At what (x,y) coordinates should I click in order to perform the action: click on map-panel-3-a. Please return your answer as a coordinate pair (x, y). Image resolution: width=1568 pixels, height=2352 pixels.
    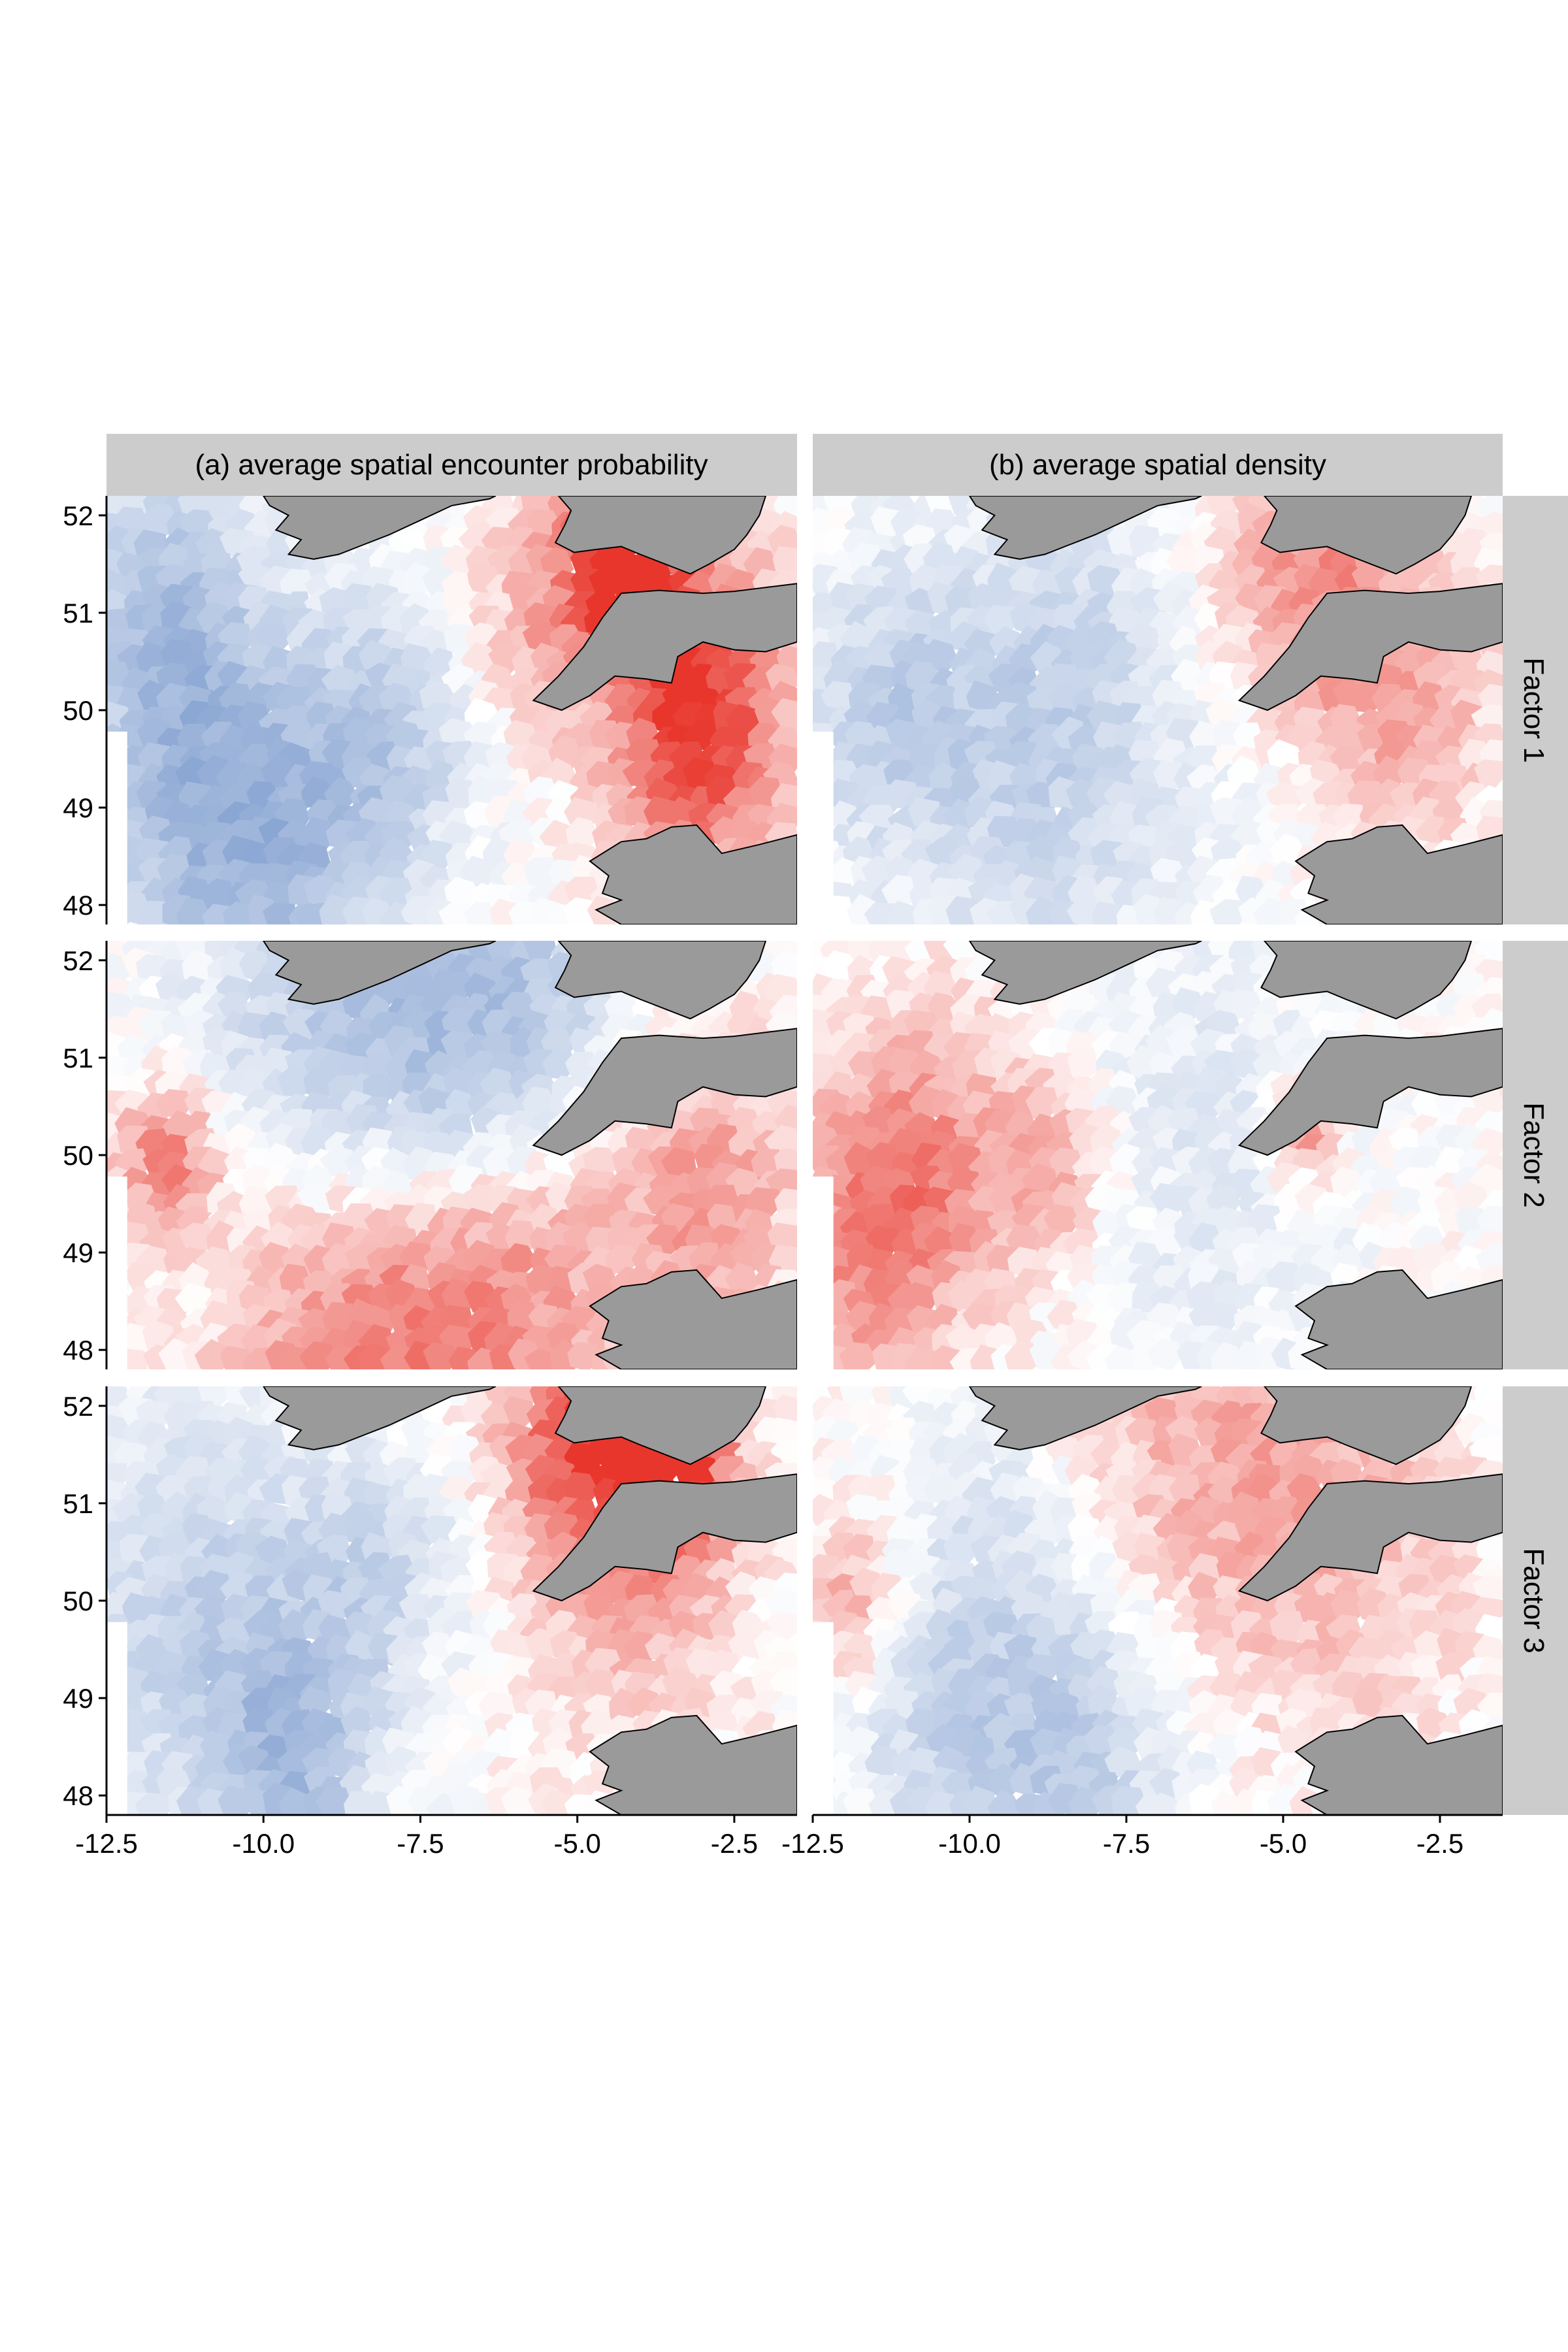
    Looking at the image, I should click on (451, 1600).